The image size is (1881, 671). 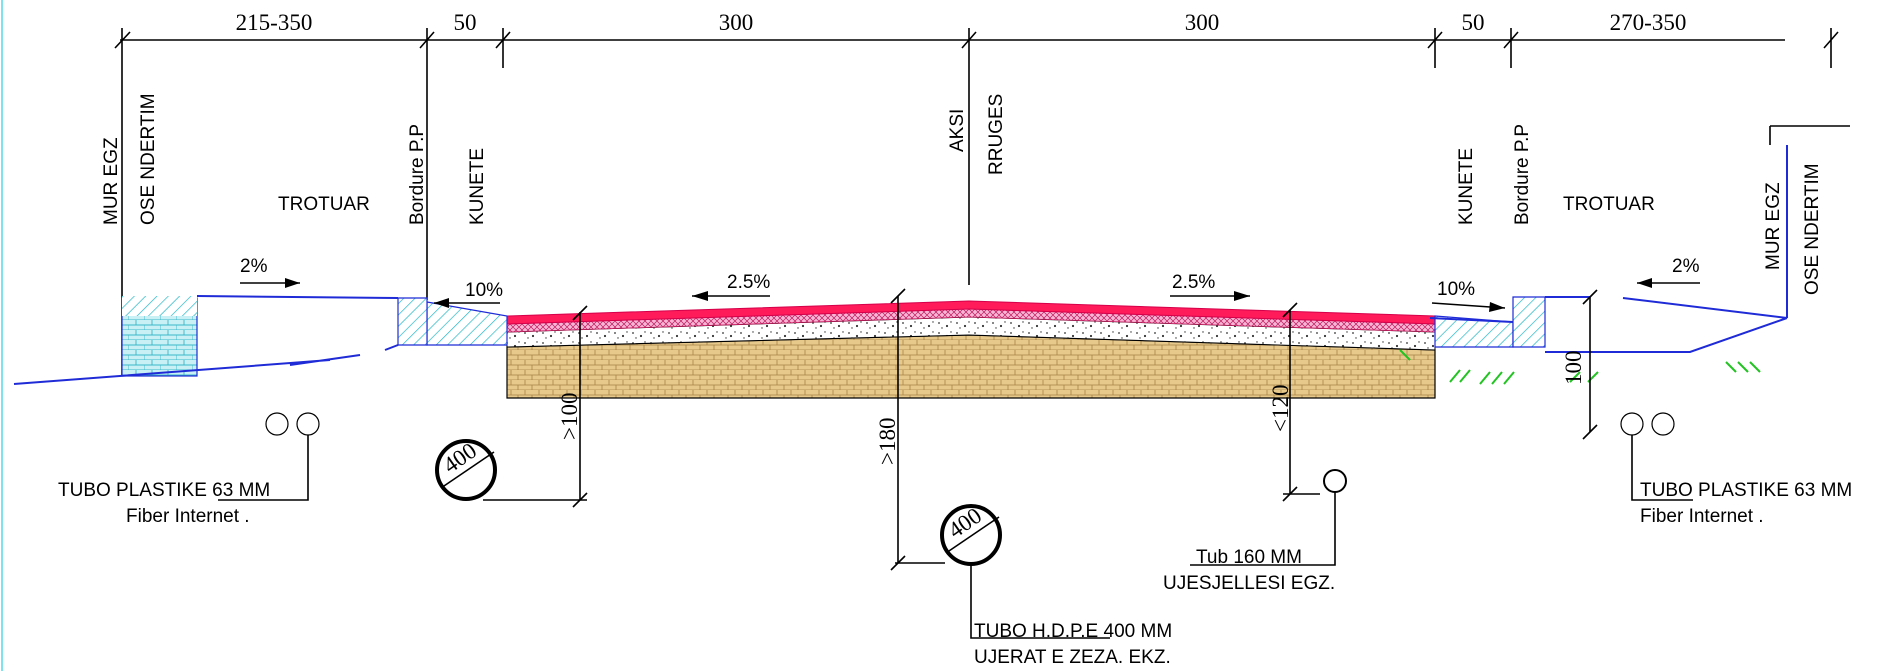 What do you see at coordinates (148, 159) in the screenshot?
I see `left-wall-label-2: OSE NDERTIM` at bounding box center [148, 159].